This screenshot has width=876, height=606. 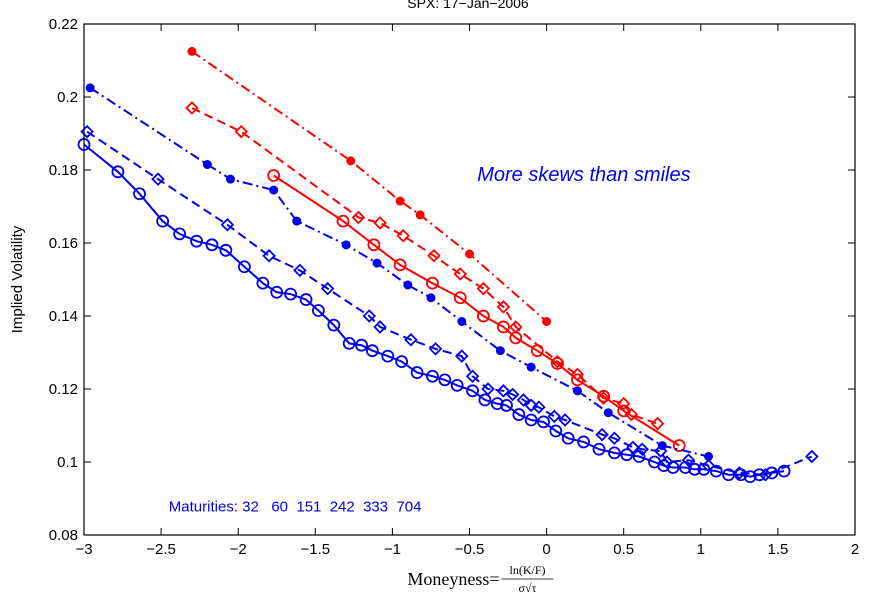 I want to click on x-tick-label: −3, so click(x=83, y=549).